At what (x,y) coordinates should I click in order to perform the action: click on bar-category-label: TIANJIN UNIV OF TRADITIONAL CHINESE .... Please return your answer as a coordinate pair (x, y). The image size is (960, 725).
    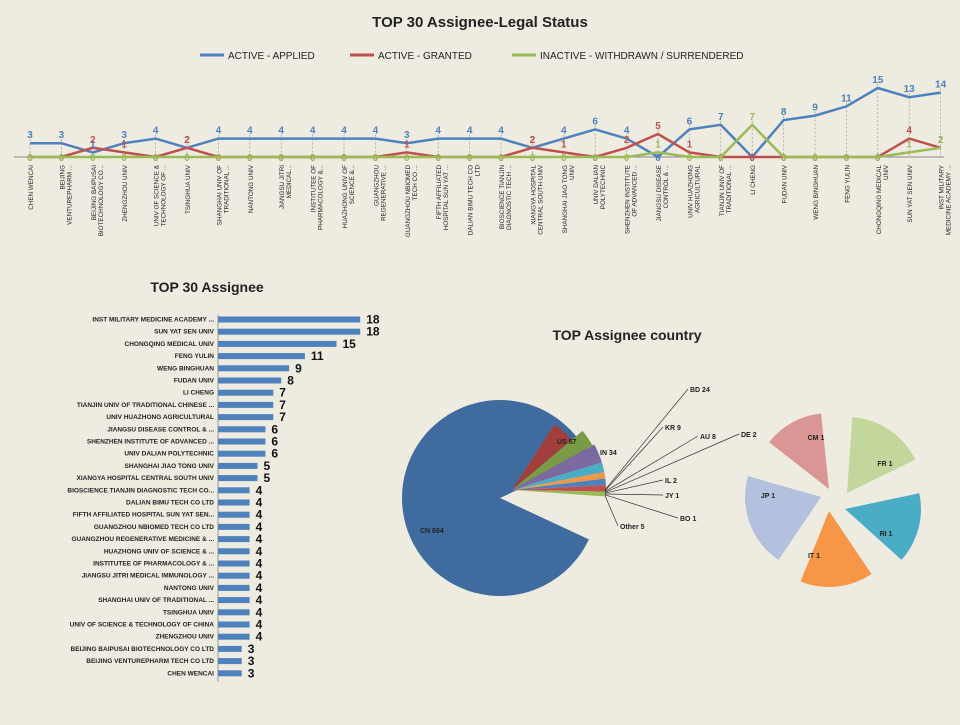
    Looking at the image, I should click on (145, 405).